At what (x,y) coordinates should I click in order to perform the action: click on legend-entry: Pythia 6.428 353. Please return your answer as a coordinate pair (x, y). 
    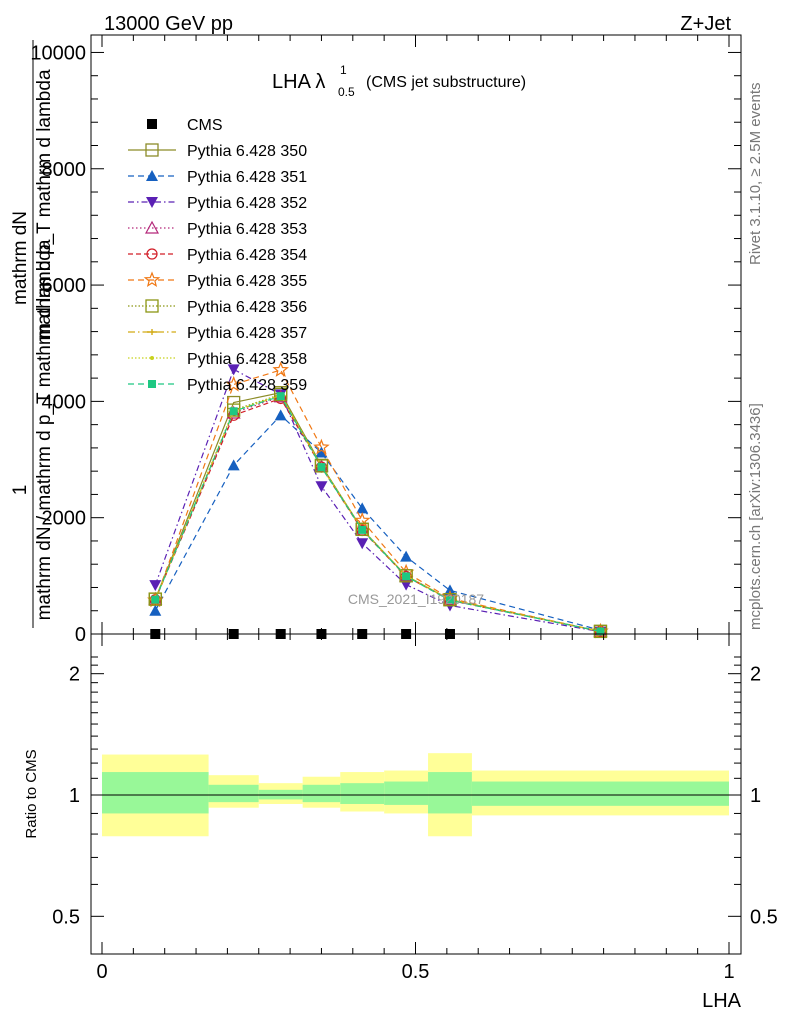
    Looking at the image, I should click on (217, 229).